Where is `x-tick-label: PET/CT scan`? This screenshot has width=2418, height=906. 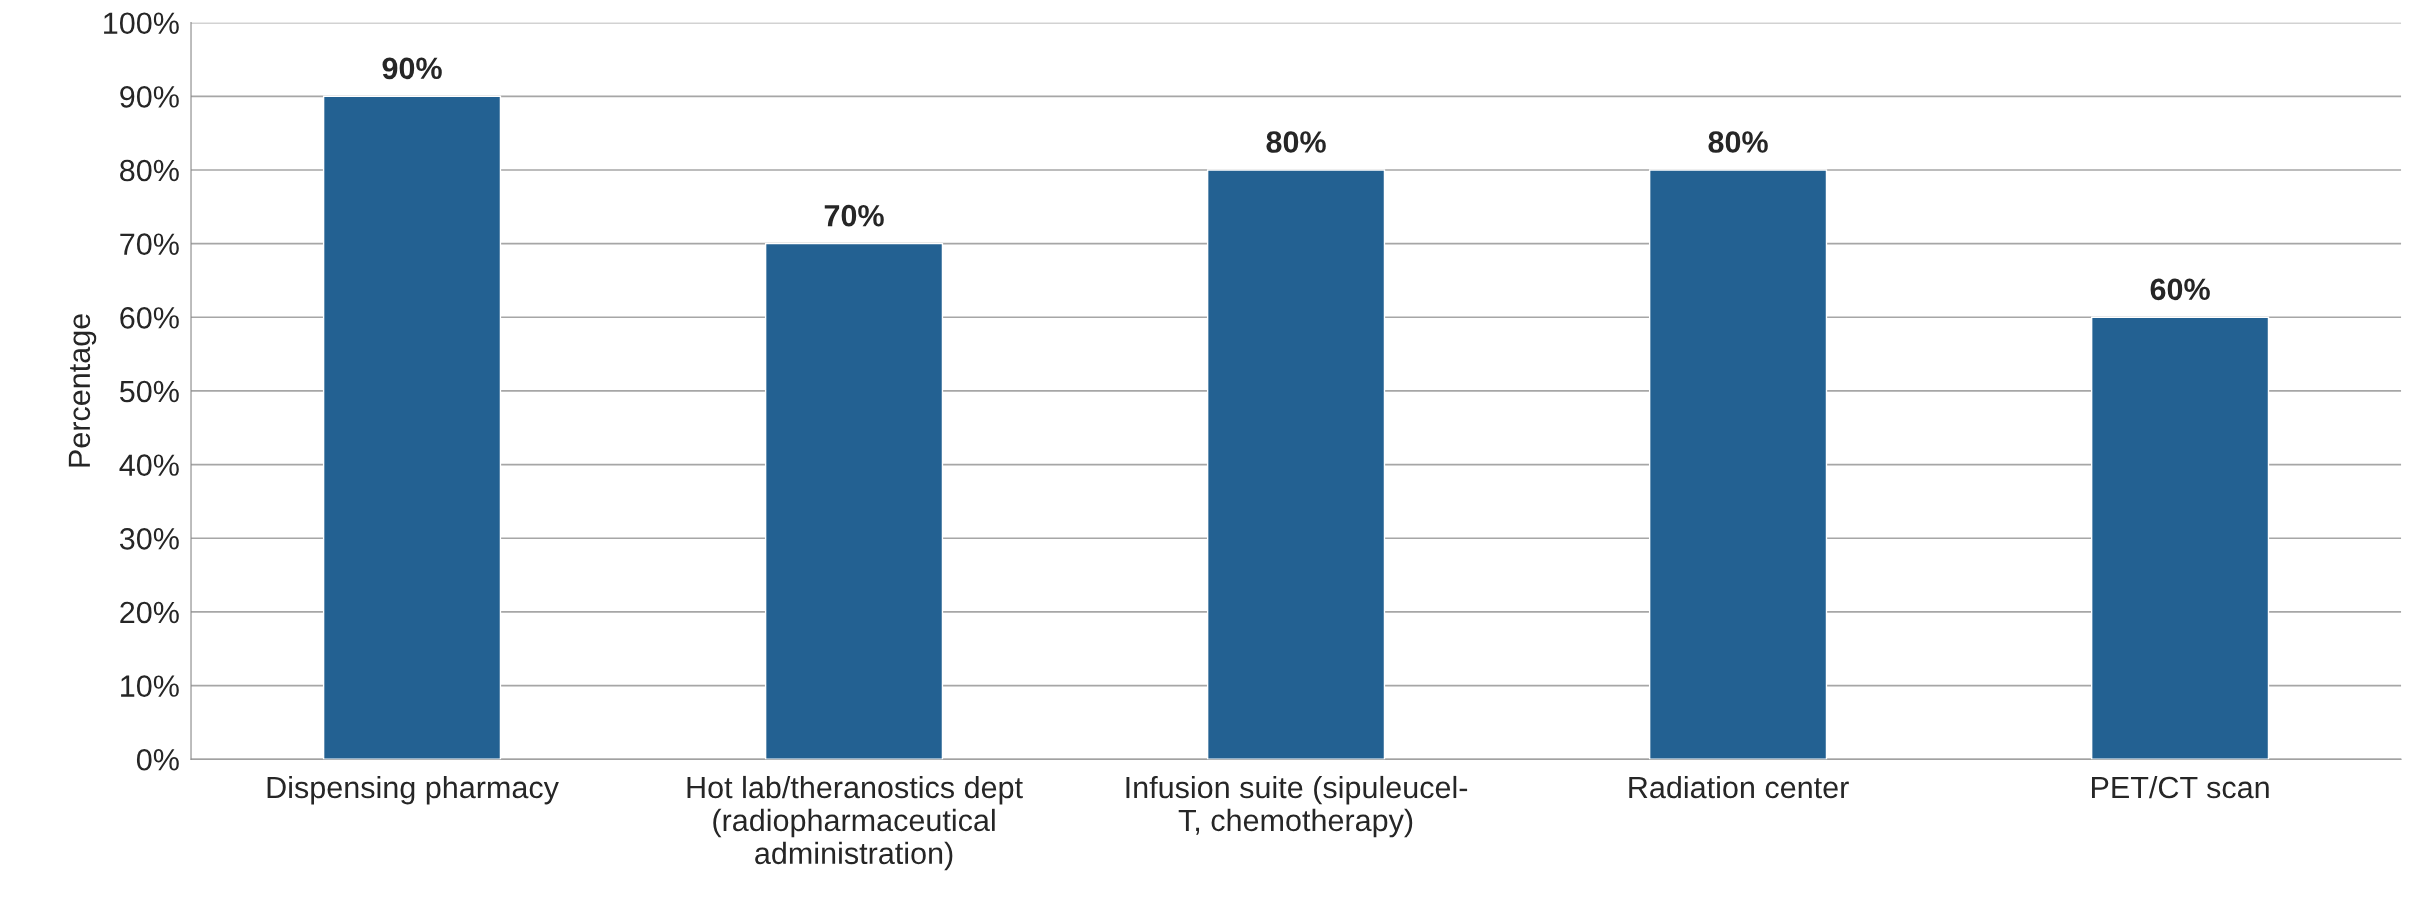
x-tick-label: PET/CT scan is located at coordinates (2180, 787).